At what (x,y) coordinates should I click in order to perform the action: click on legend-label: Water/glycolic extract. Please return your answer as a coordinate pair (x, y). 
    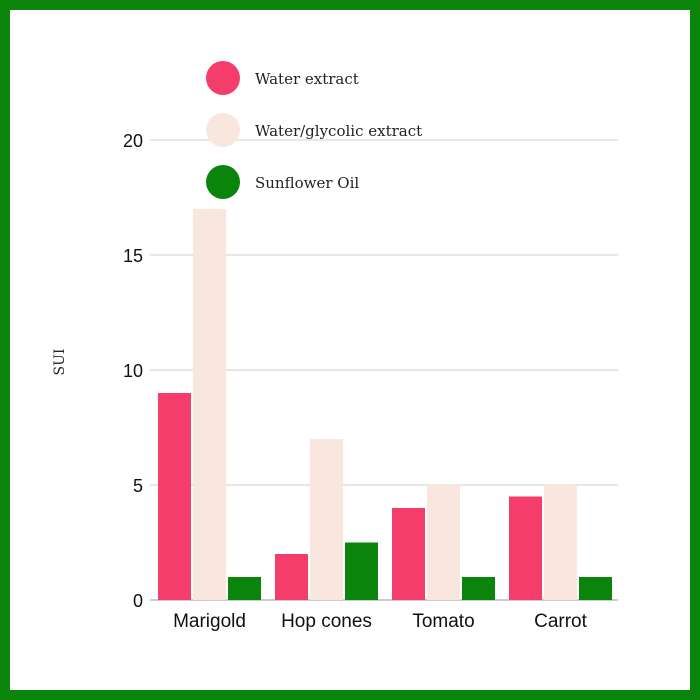
    Looking at the image, I should click on (338, 131).